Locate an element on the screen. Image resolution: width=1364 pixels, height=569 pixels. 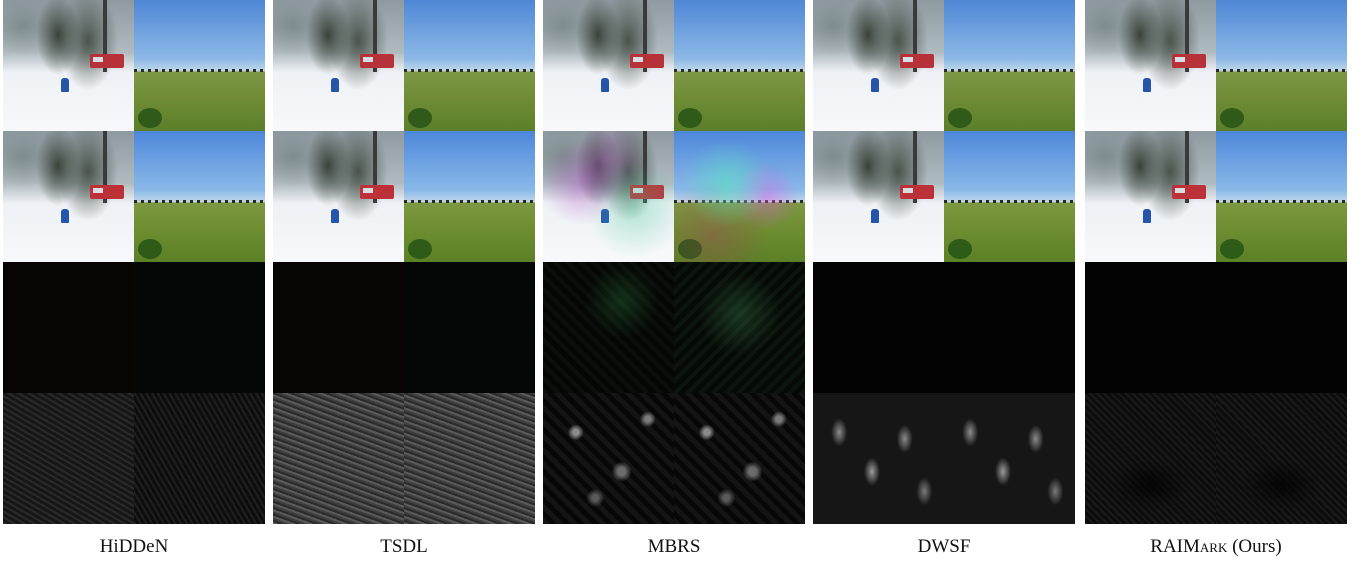
caption-dwsf: DWSF is located at coordinates (944, 546).